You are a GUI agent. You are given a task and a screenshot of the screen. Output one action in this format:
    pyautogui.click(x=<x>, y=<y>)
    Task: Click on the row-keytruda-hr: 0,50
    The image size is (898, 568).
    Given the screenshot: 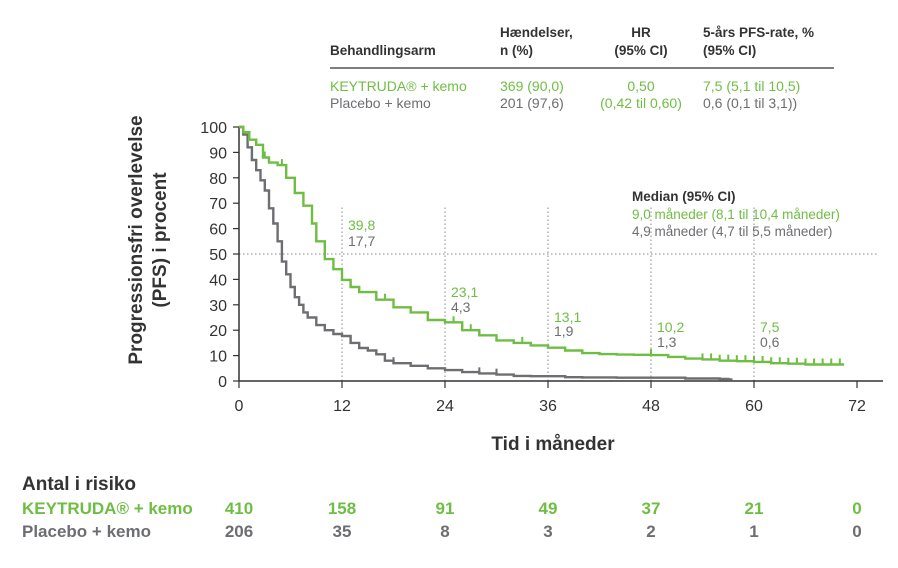 What is the action you would take?
    pyautogui.click(x=640, y=86)
    